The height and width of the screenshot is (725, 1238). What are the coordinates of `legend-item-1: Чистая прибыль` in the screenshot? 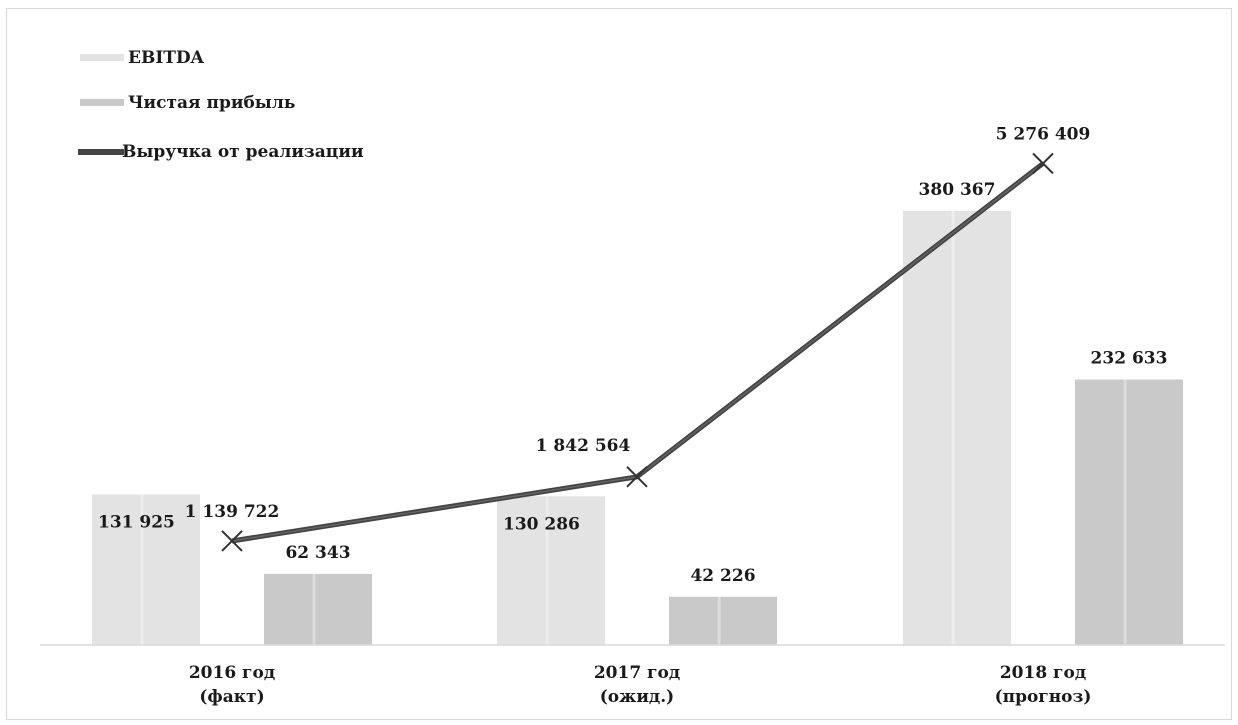 It's located at (187, 103).